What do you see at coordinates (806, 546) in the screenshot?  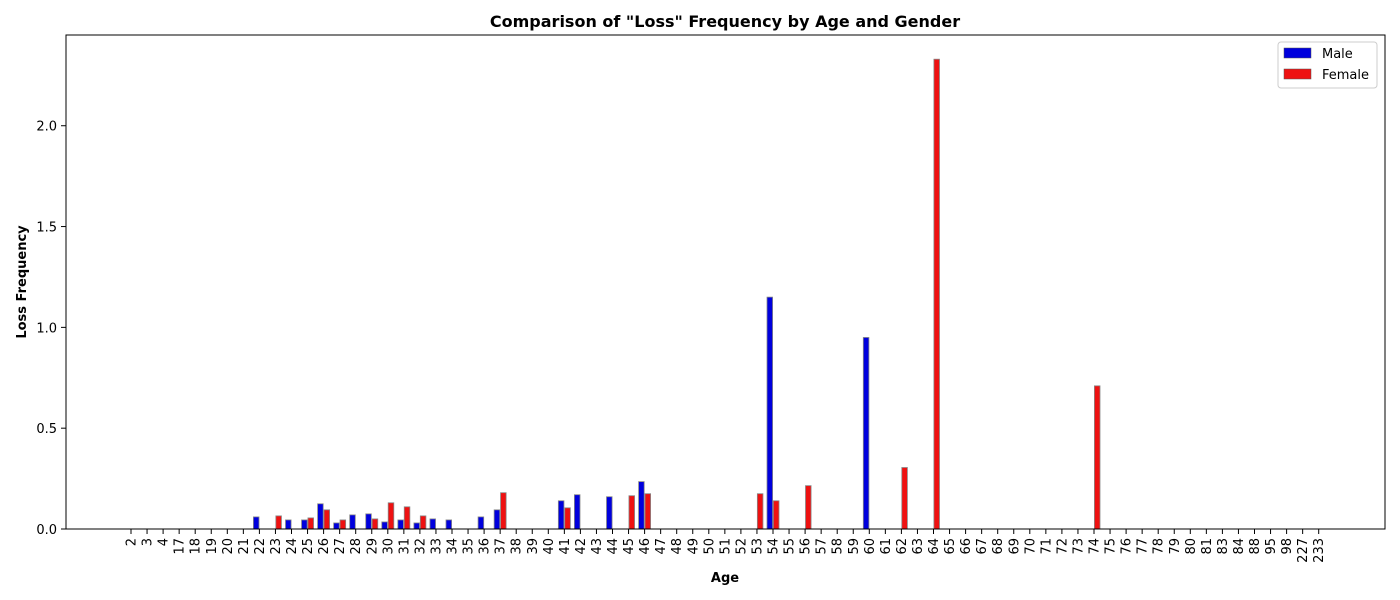 I see `x-tick-label: 56` at bounding box center [806, 546].